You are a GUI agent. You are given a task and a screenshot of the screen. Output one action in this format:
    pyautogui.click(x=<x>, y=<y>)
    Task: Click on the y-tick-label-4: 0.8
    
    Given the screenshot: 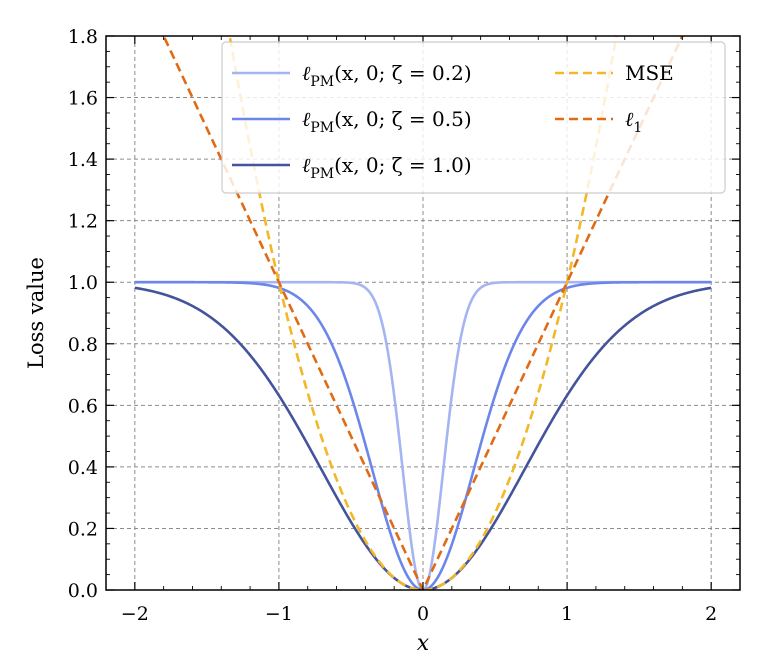 What is the action you would take?
    pyautogui.click(x=83, y=345)
    